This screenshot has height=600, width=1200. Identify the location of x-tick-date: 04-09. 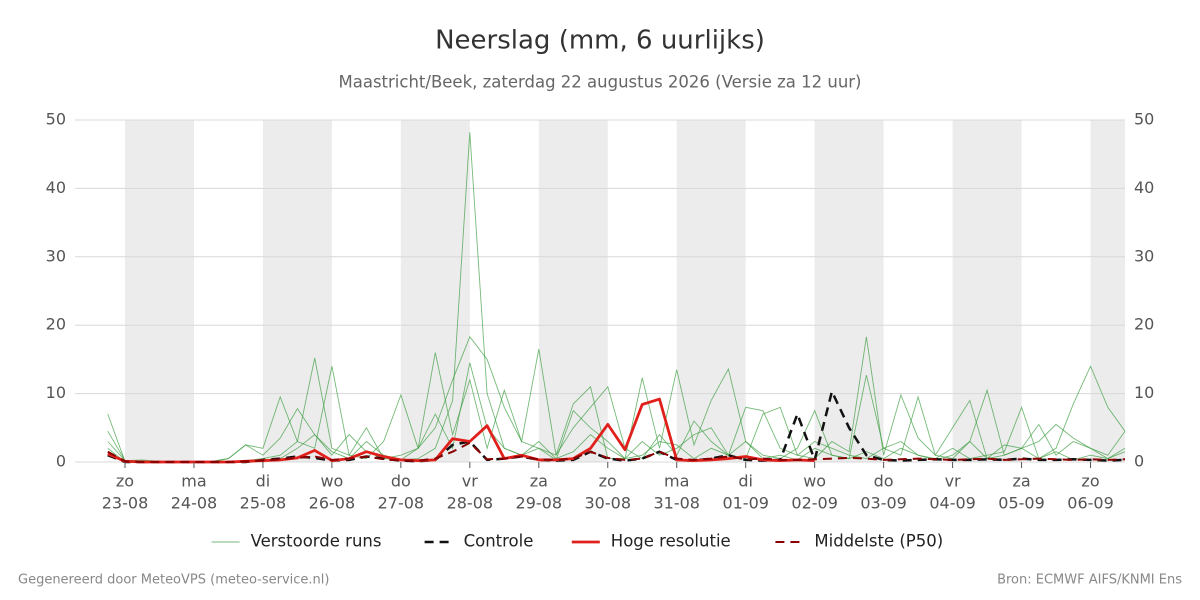
(952, 503).